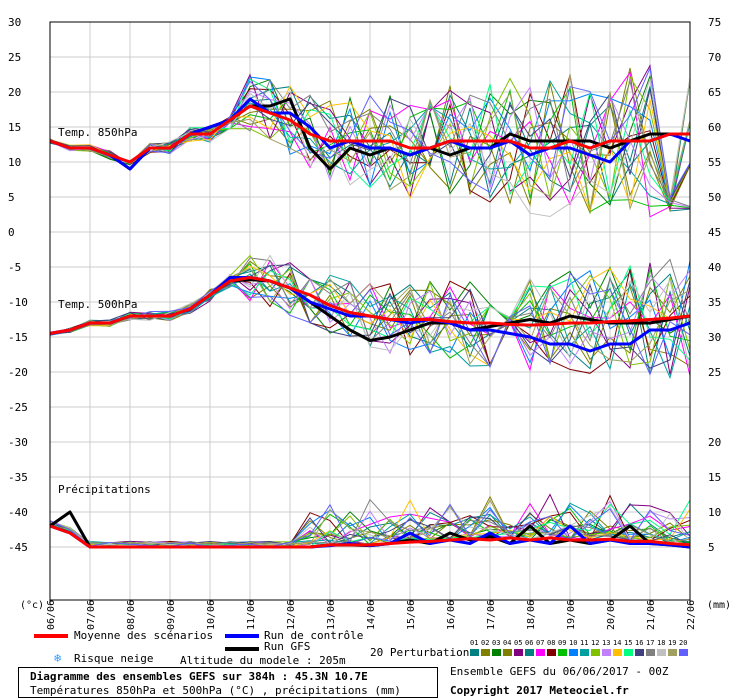  Describe the element at coordinates (719, 605) in the screenshot. I see `right-unit-label: (mm)` at that location.